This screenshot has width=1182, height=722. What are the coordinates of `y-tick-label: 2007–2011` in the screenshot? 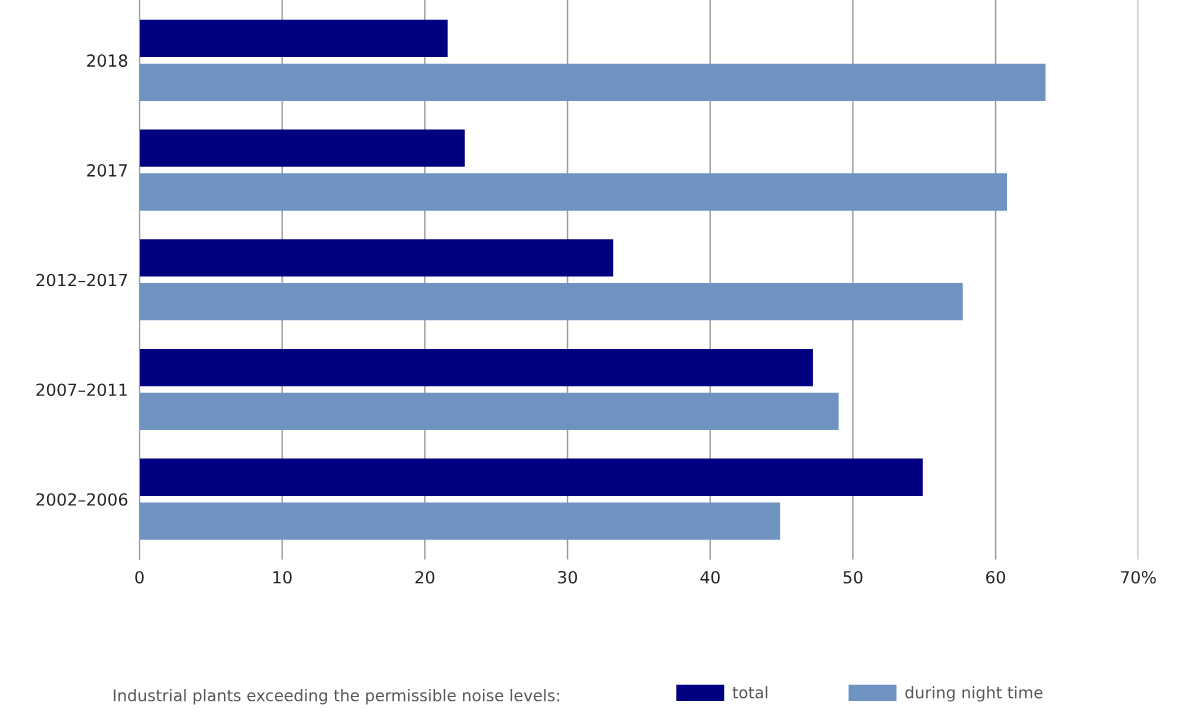 It's located at (81, 390).